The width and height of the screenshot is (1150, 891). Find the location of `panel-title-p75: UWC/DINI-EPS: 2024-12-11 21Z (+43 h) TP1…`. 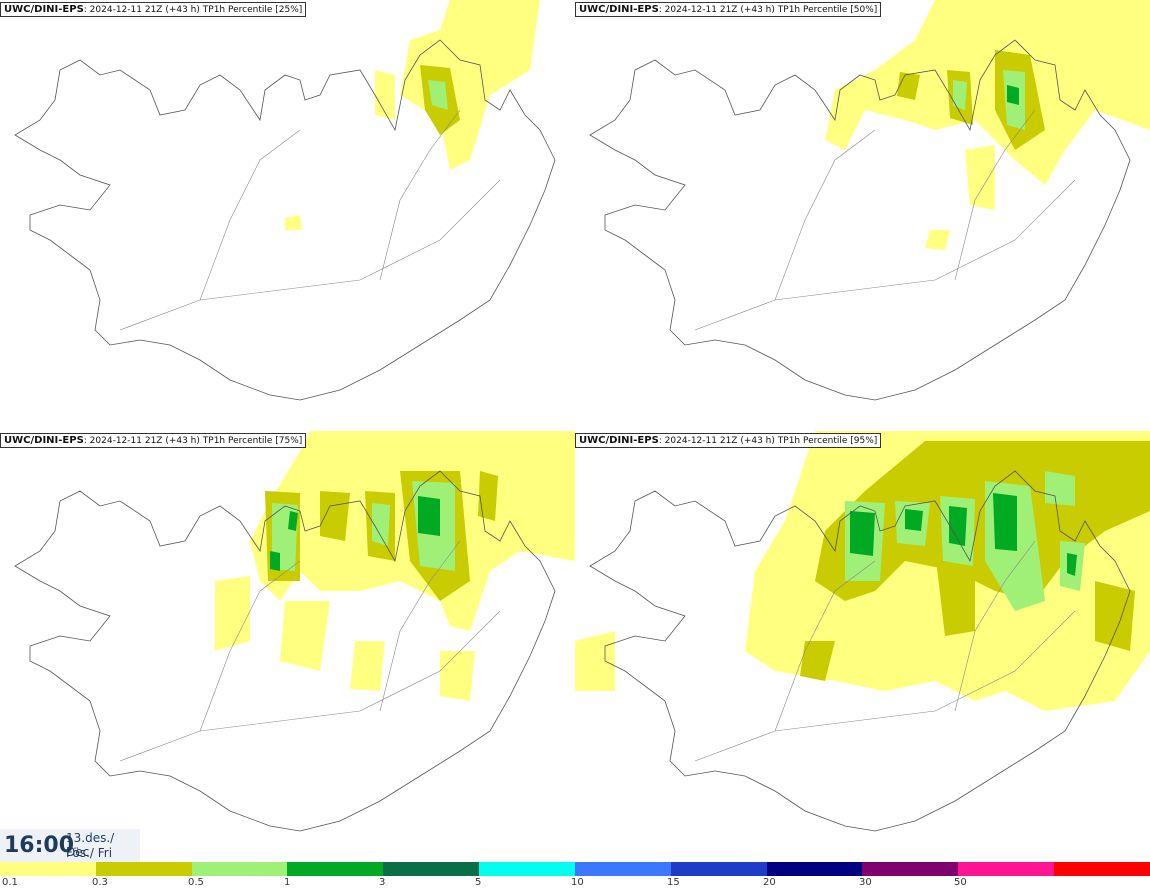

panel-title-p75: UWC/DINI-EPS: 2024-12-11 21Z (+43 h) TP1… is located at coordinates (153, 440).